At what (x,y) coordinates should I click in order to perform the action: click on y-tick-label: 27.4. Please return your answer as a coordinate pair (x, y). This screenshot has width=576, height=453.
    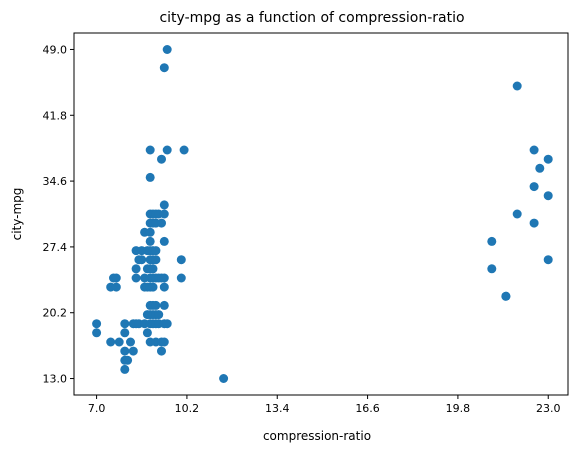
    Looking at the image, I should click on (55, 247).